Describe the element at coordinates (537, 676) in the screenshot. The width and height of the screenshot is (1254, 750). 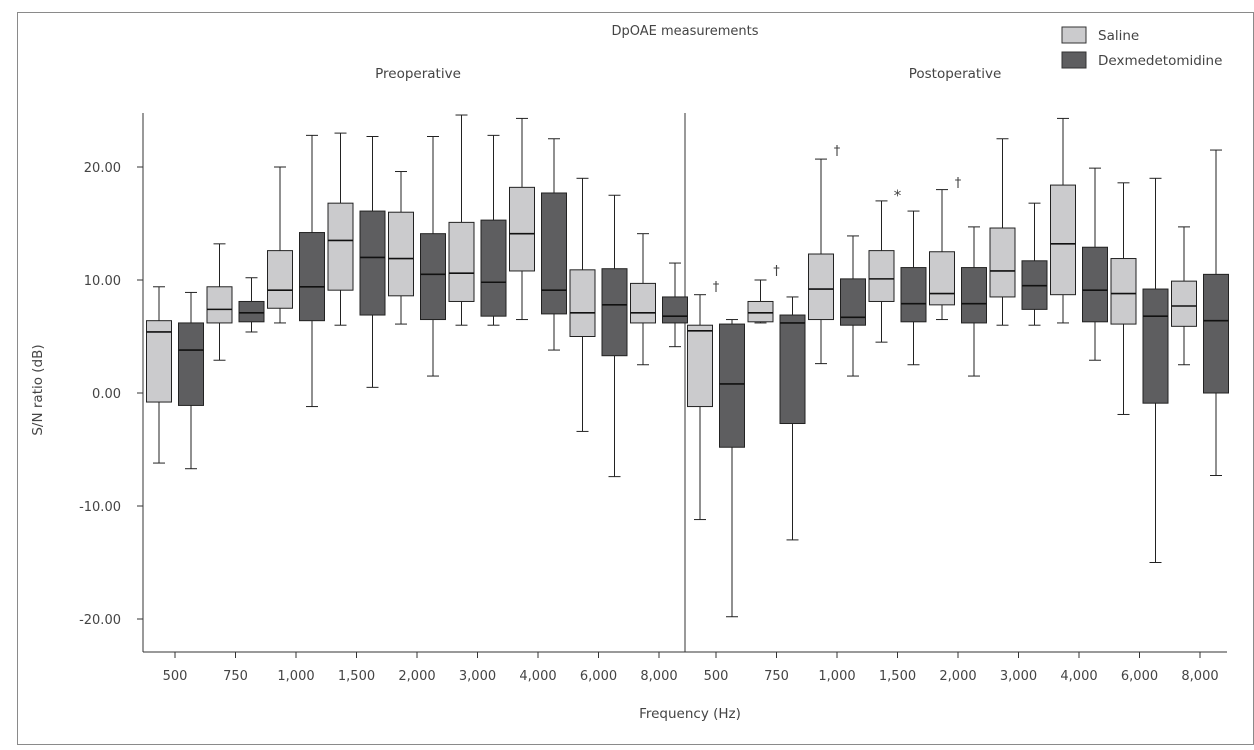
I see `x-tick-label: 4,000` at that location.